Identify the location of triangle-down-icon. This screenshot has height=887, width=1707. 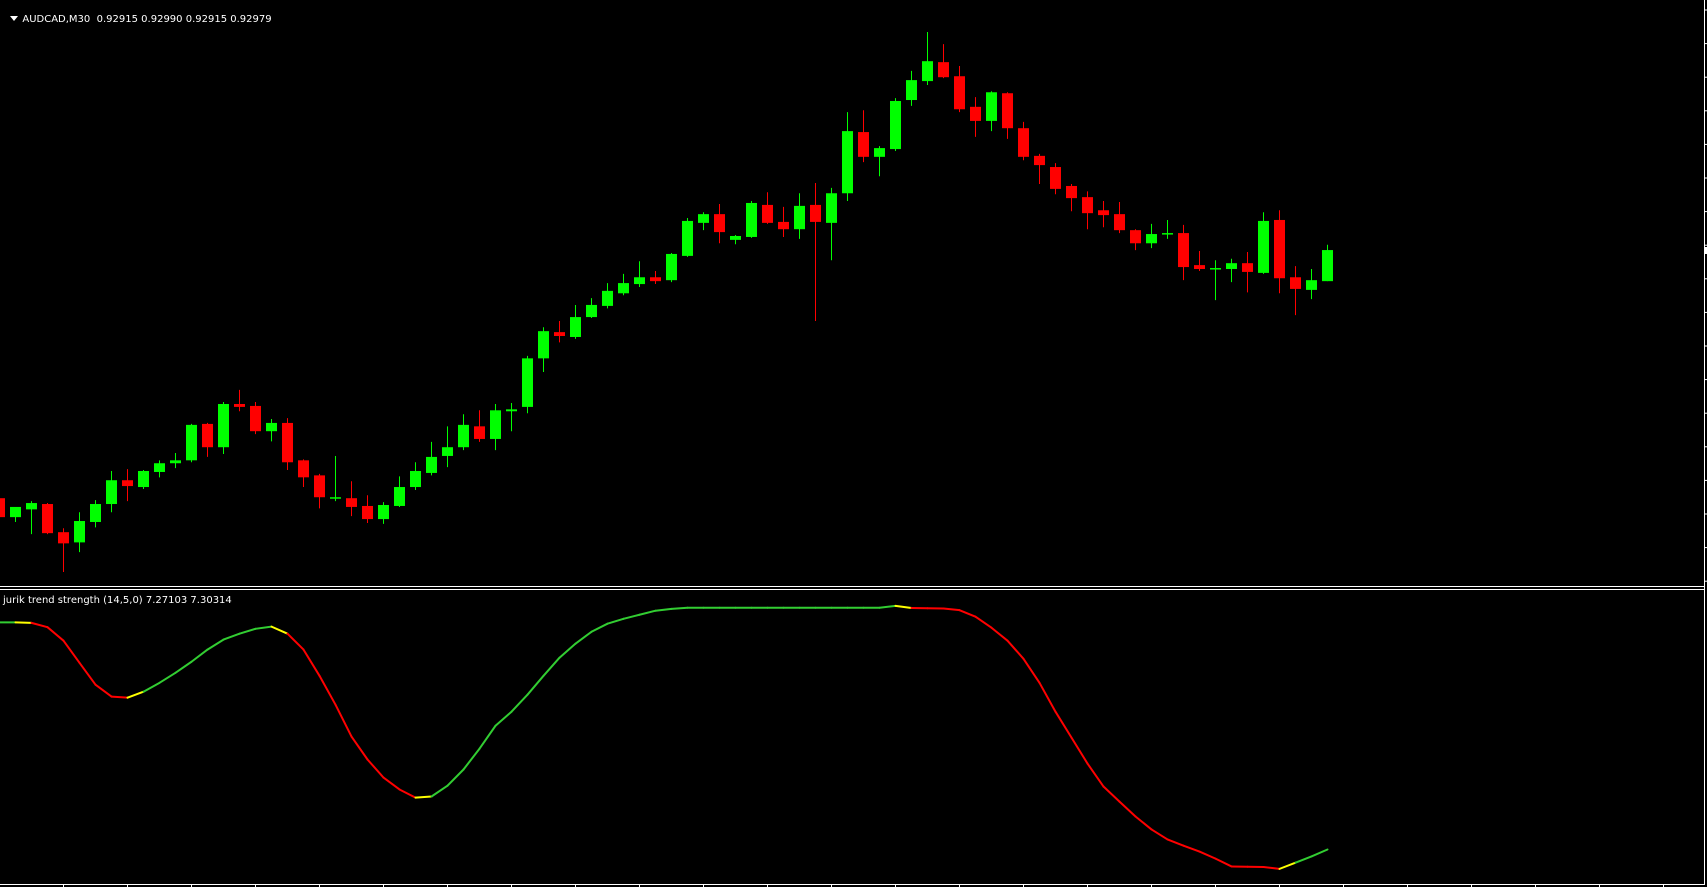
(14, 18).